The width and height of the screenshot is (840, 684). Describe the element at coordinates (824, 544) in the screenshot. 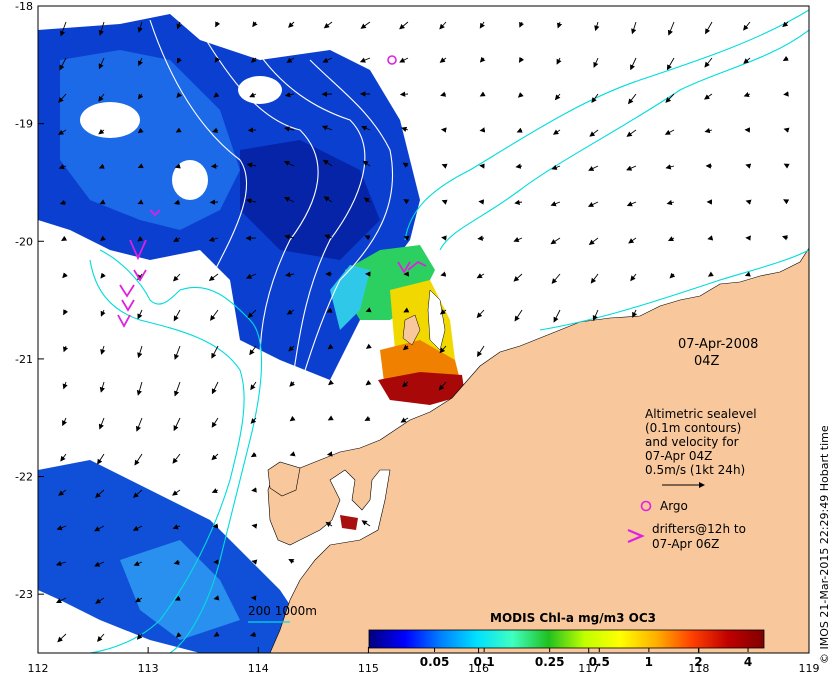

I see `credit-text: © IMOS 21-Mar-2015 22:29:49 Hobart time` at that location.